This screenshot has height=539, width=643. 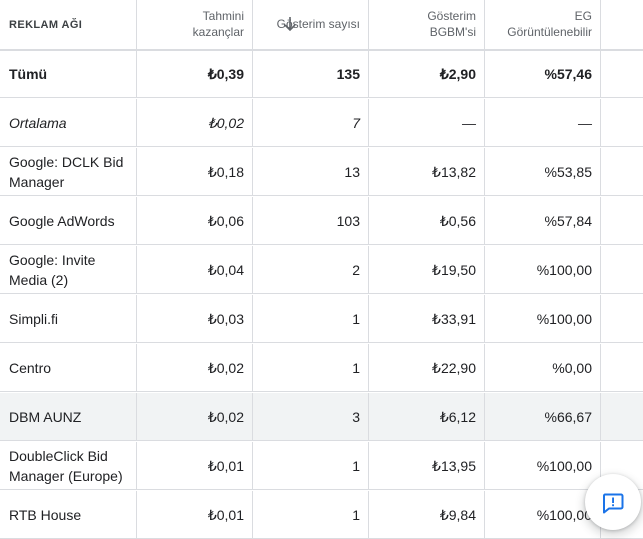 I want to click on cell-earnings: ₺0,18, so click(x=195, y=172).